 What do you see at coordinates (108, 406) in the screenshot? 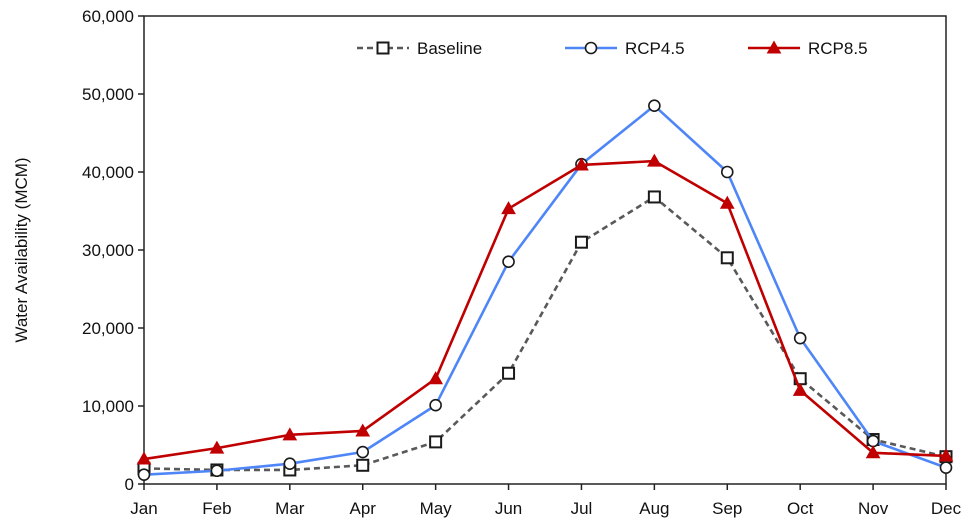
I see `y-tick-label: 10,000` at bounding box center [108, 406].